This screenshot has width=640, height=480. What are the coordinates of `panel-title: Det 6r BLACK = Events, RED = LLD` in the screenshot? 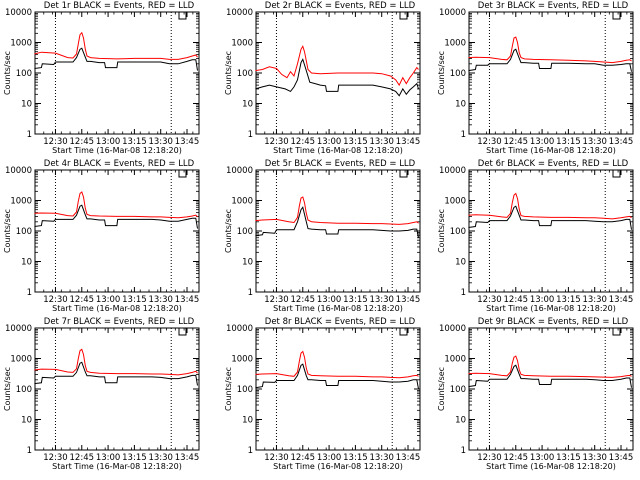 It's located at (553, 164).